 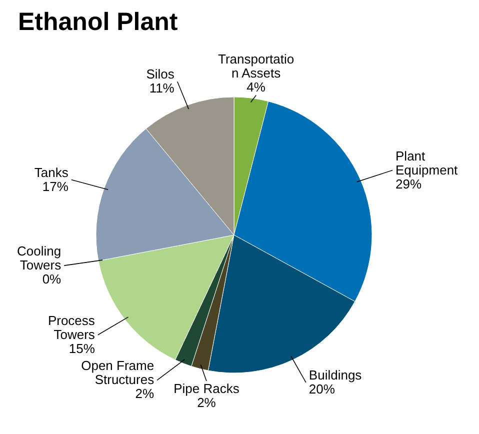 What do you see at coordinates (207, 388) in the screenshot?
I see `slice-label: Pipe Racks` at bounding box center [207, 388].